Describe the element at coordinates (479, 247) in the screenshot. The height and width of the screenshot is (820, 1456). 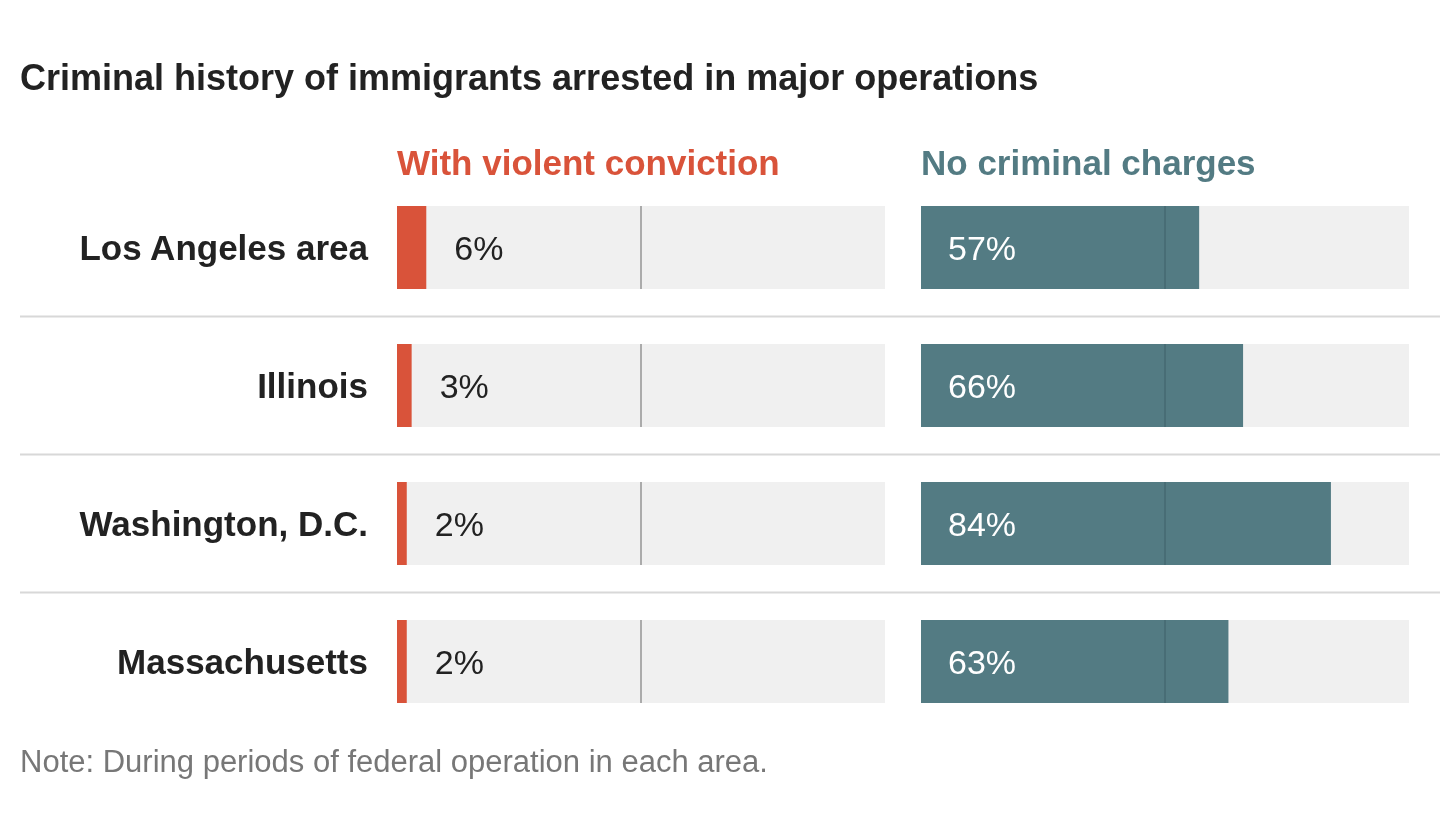
I see `data-label: 6%` at that location.